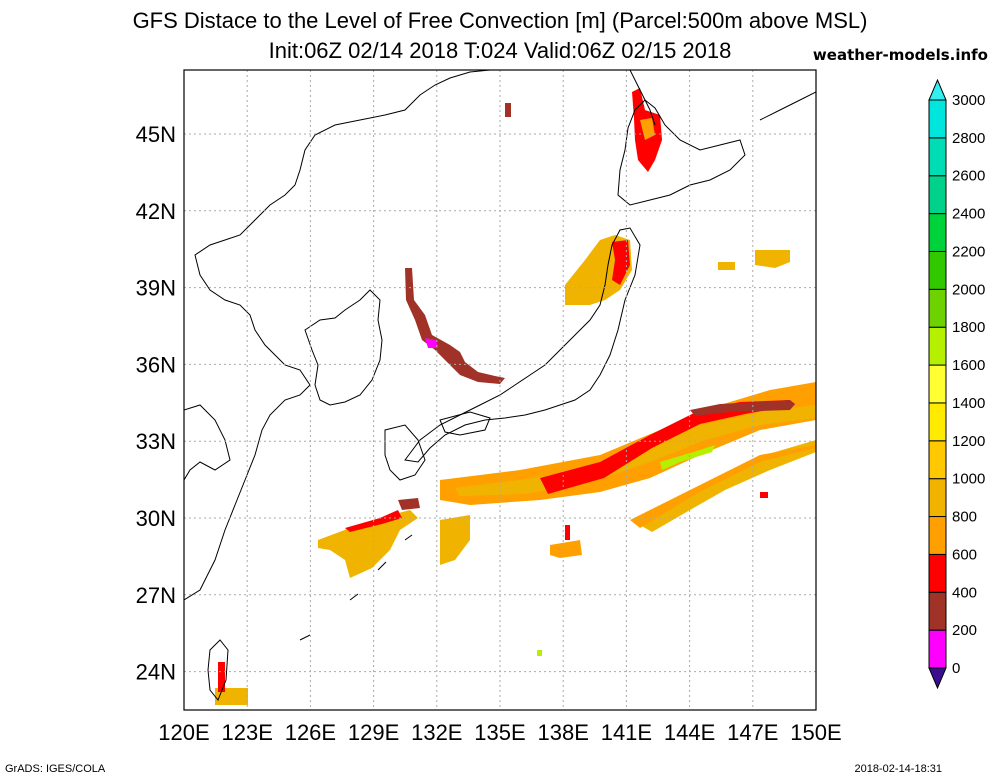 The image size is (1000, 779). What do you see at coordinates (742, 408) in the screenshot?
I see `field-band-brown` at bounding box center [742, 408].